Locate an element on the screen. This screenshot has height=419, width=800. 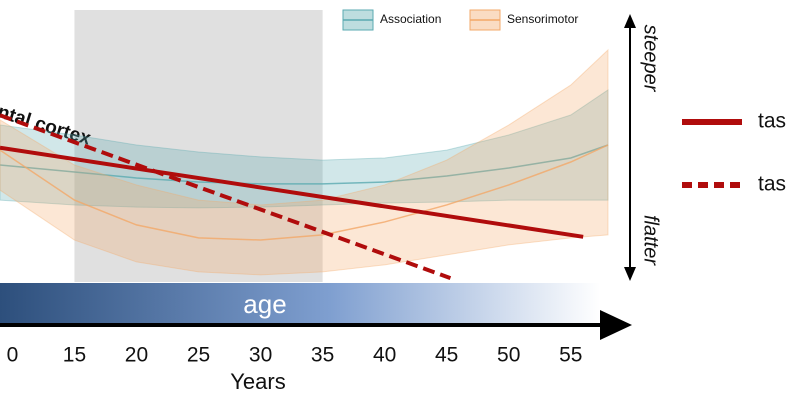
x-tick-label: 20 is located at coordinates (136, 355).